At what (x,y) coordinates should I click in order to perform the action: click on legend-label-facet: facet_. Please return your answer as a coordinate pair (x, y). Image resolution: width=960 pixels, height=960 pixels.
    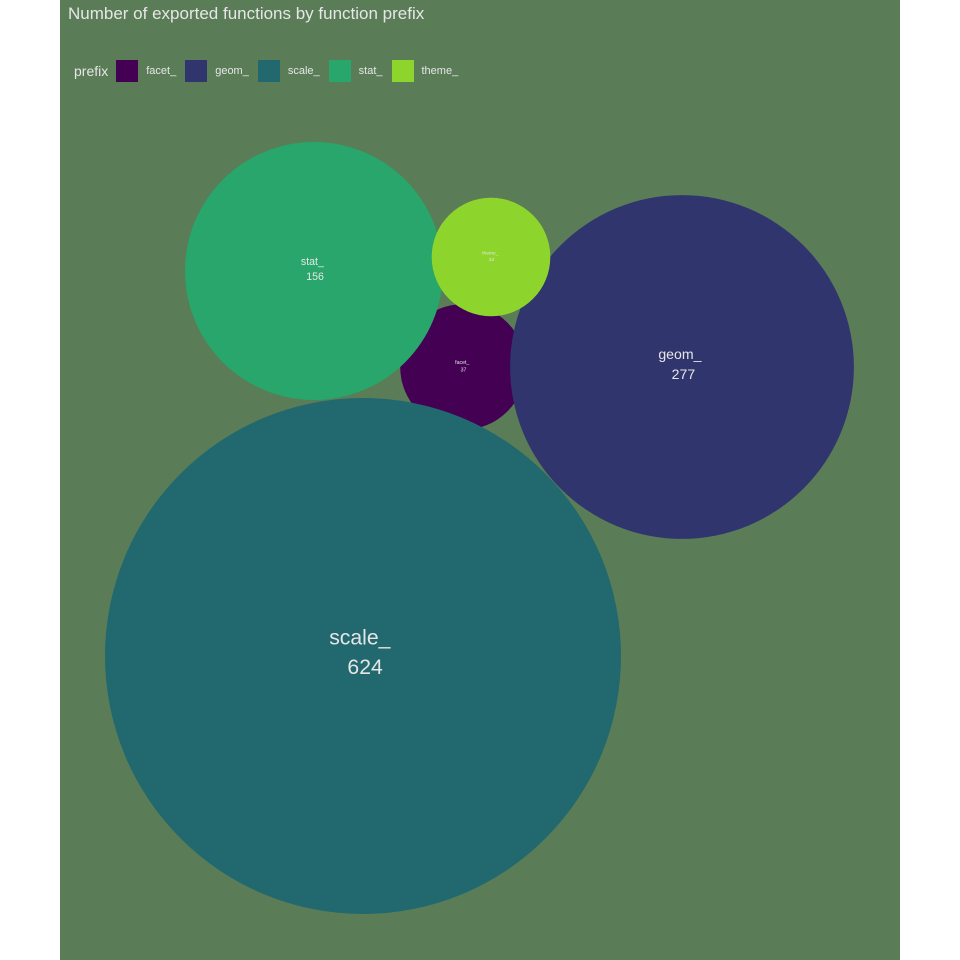
    Looking at the image, I should click on (161, 71).